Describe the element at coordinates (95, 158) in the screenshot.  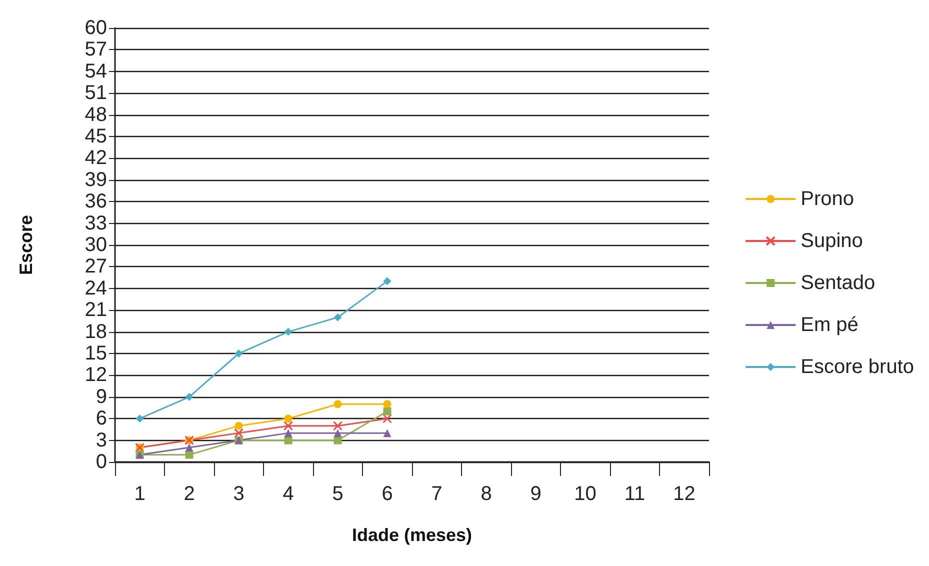
I see `y-tick-label: 42` at that location.